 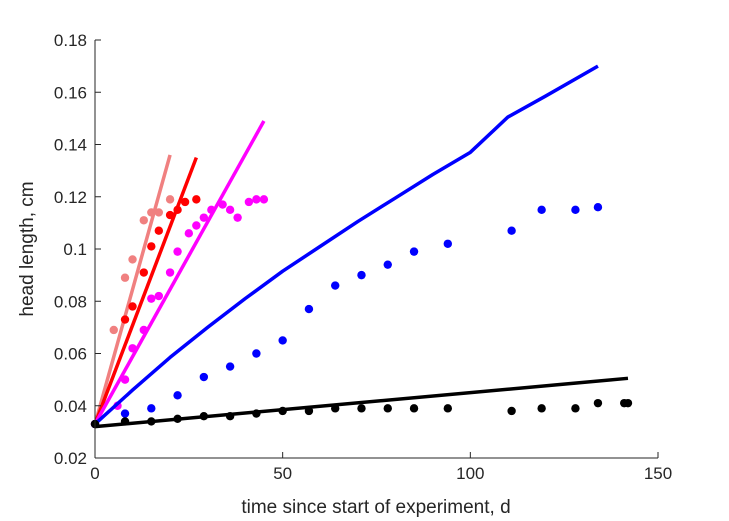 I want to click on y-tick-label: 0.14, so click(x=70, y=145).